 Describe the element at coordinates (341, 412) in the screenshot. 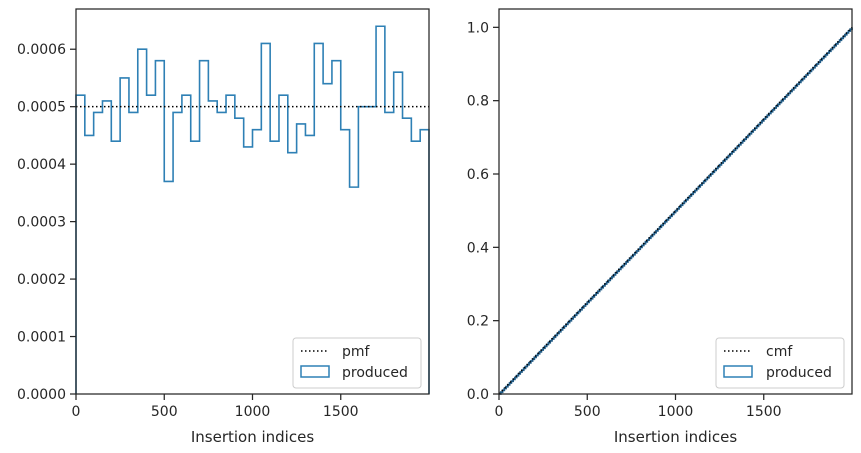

I see `pmf-x-tick-label: 1500` at that location.